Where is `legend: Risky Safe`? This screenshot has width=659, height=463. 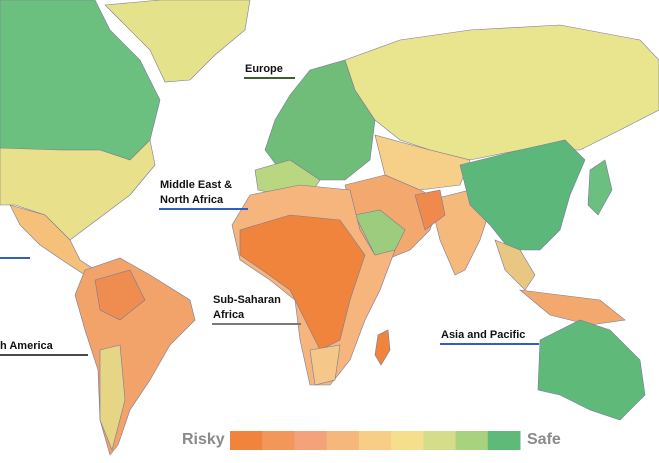
legend: Risky Safe is located at coordinates (371, 440).